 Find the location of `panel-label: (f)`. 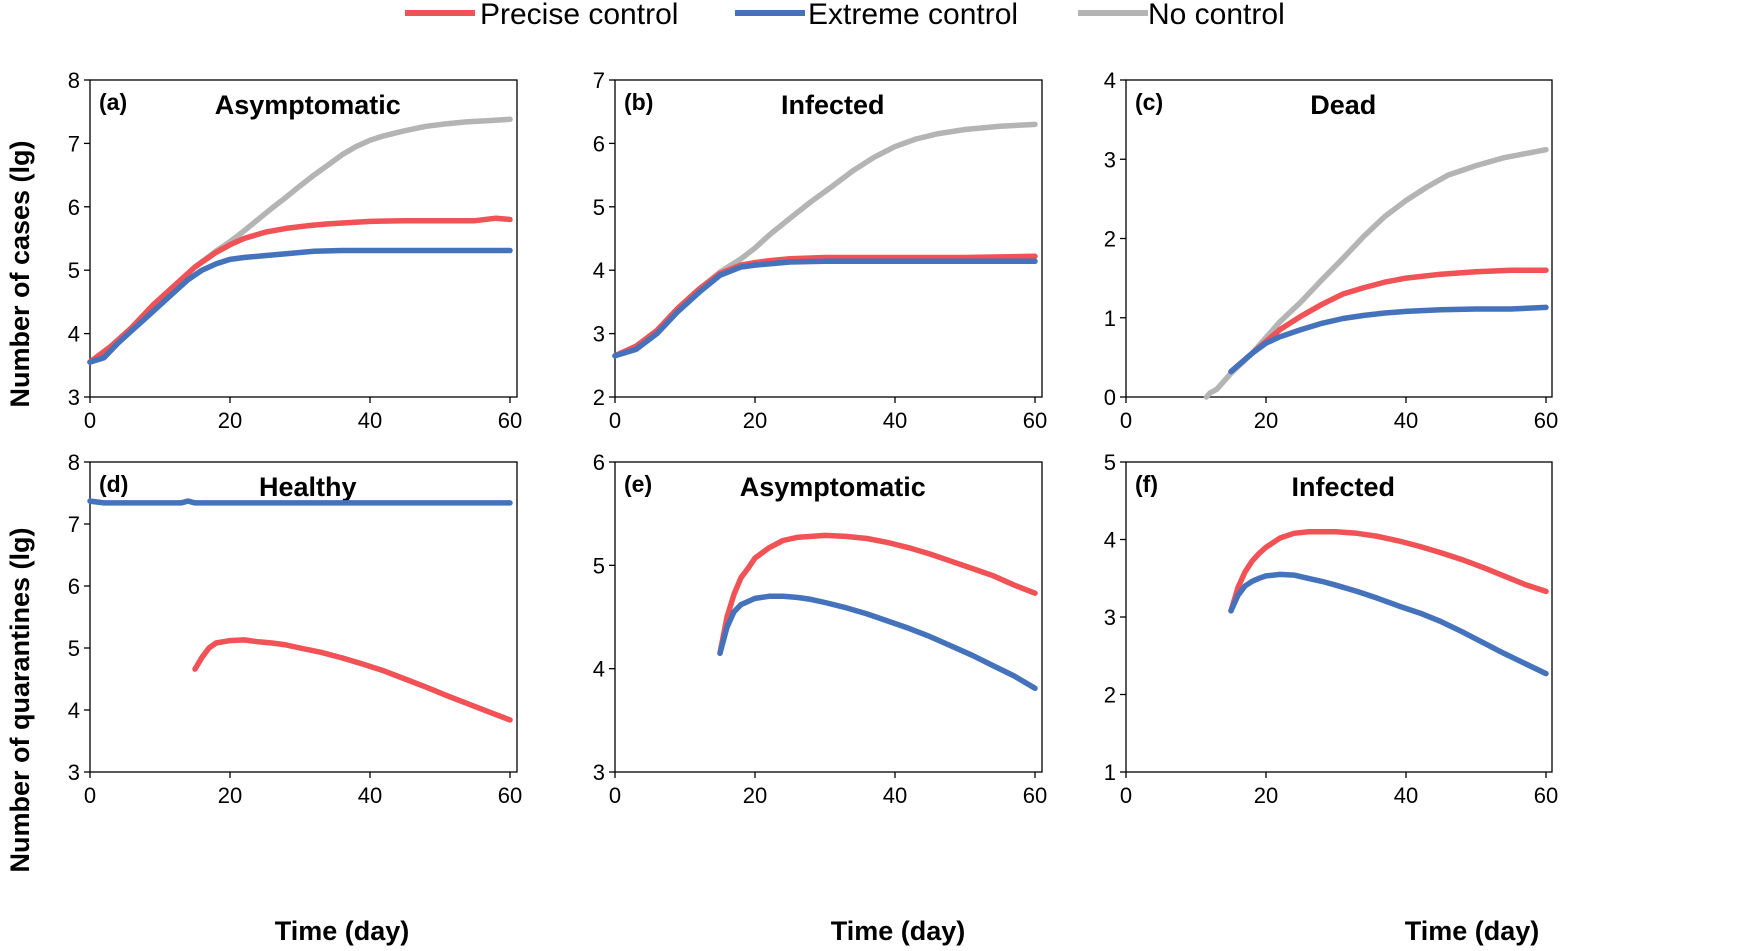

panel-label: (f) is located at coordinates (1146, 484).